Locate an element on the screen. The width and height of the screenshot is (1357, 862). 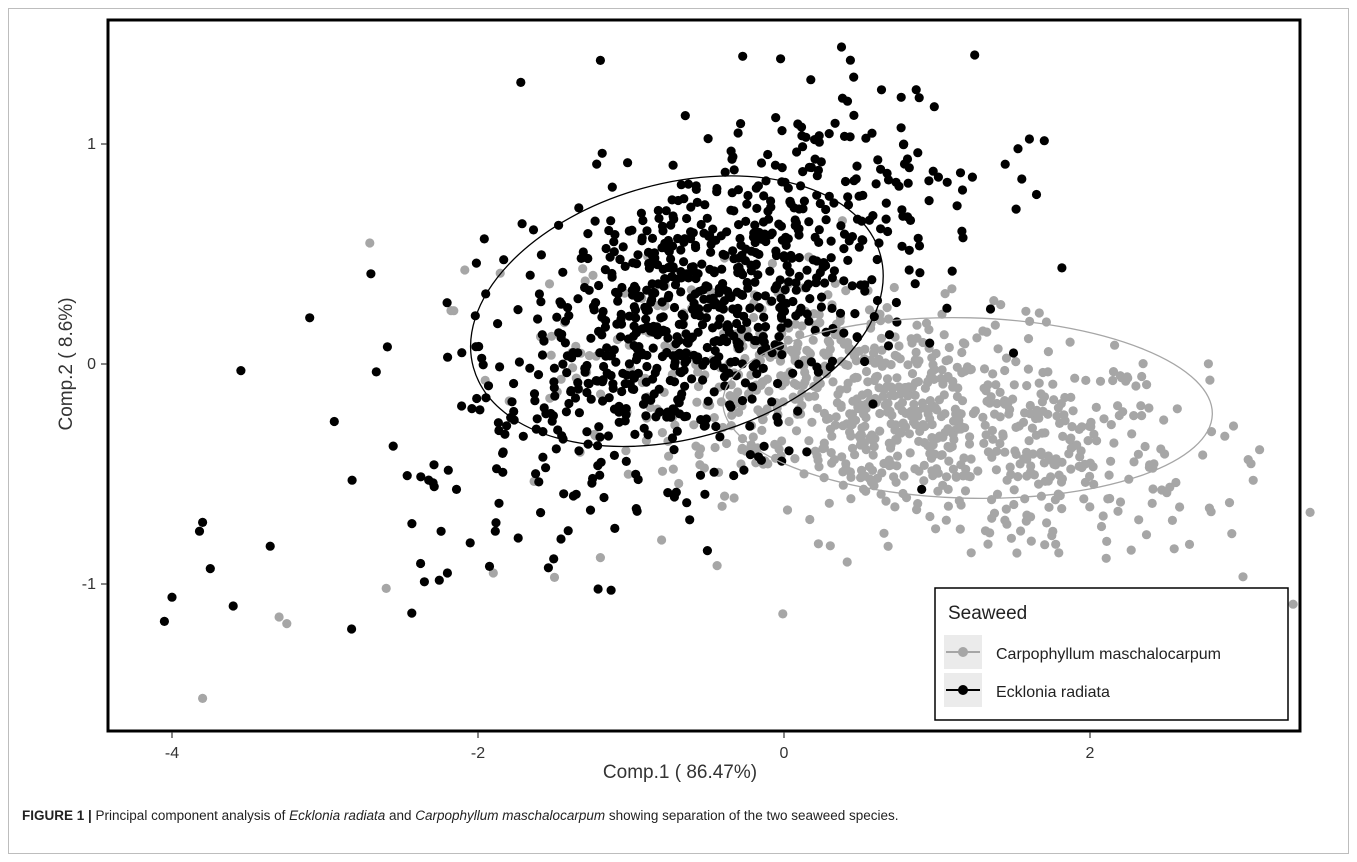
caption-species-1: Ecklonia radiata is located at coordinates (337, 815).